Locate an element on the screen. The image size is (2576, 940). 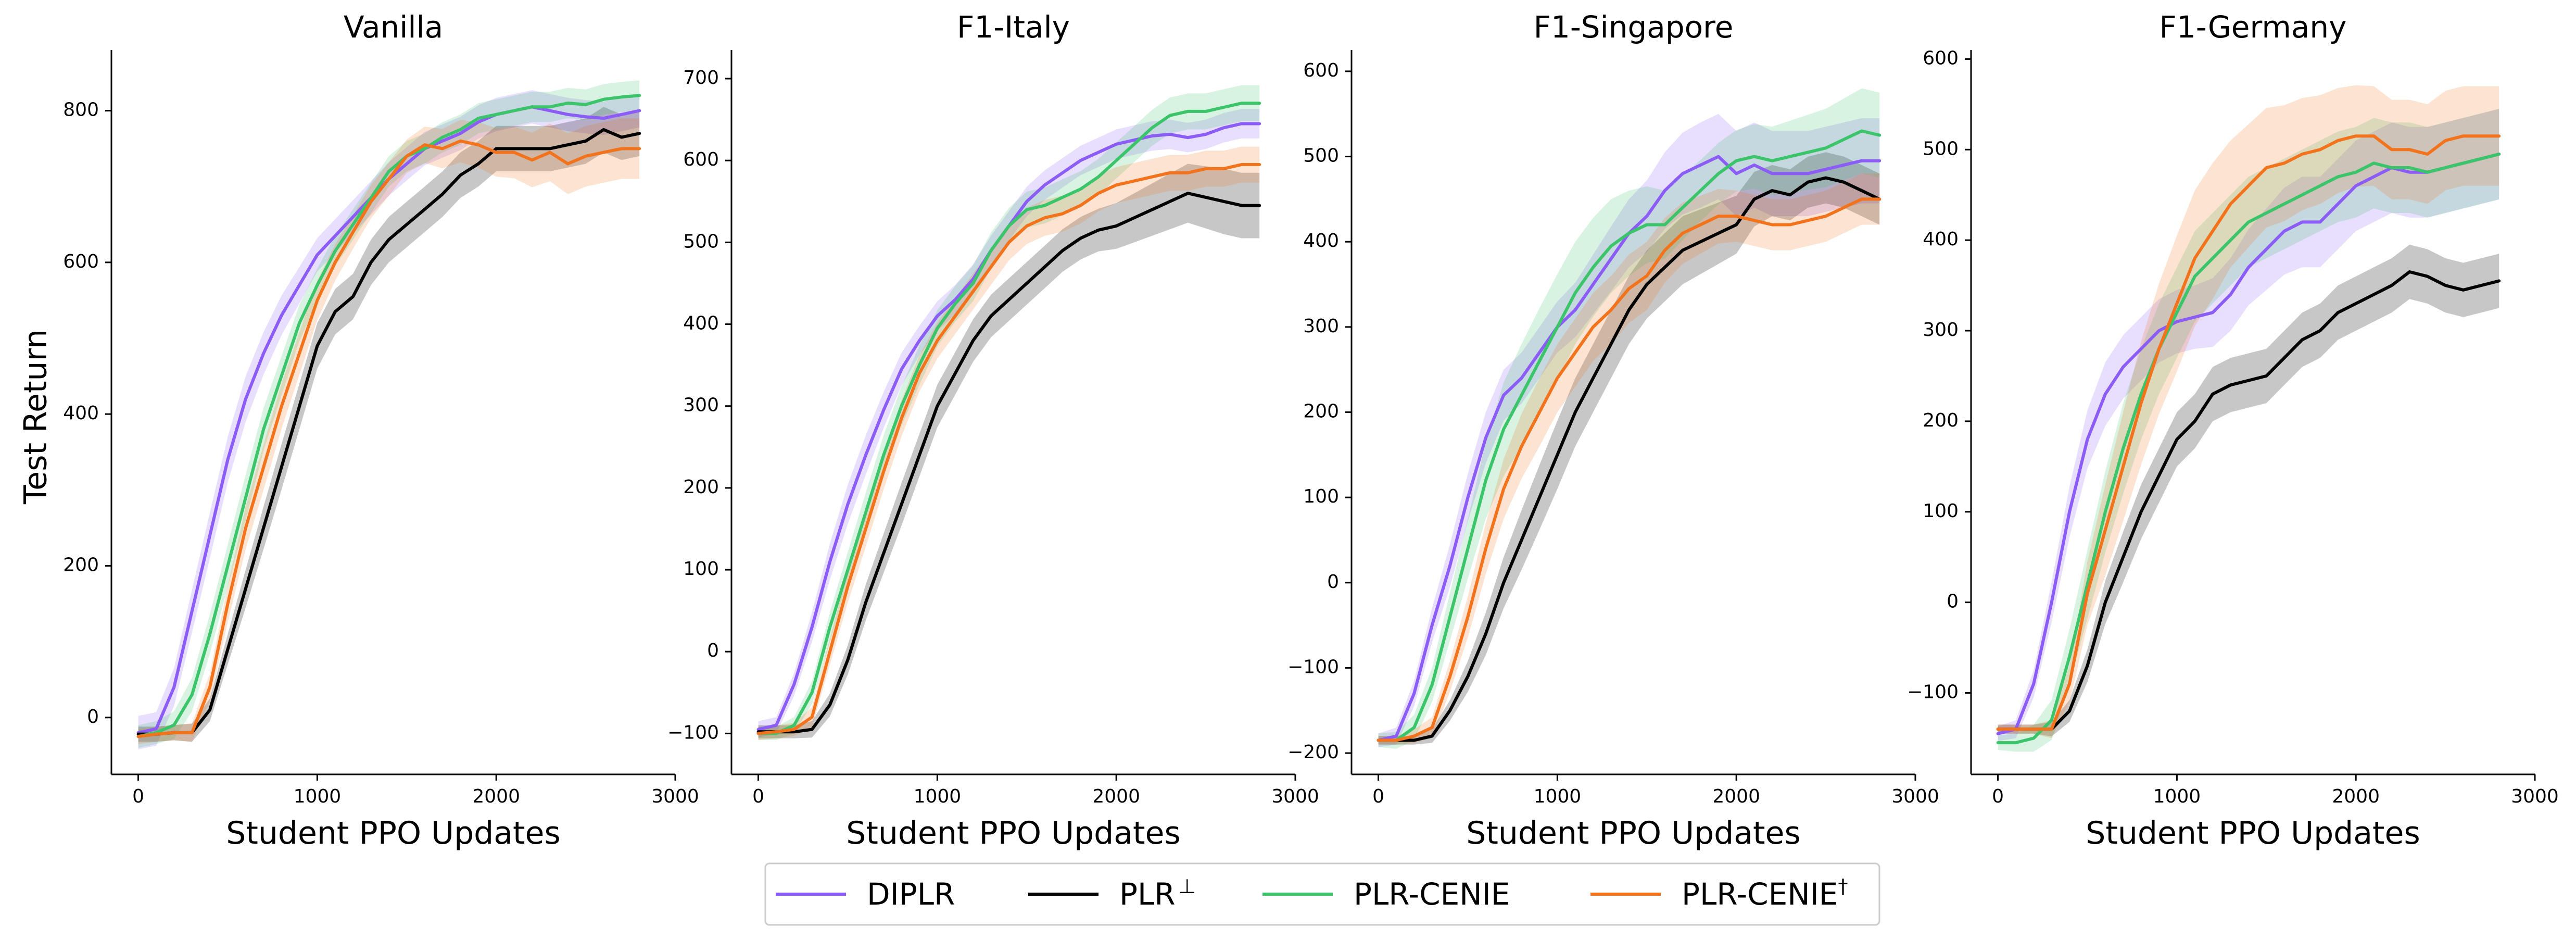
legend: DIPLR PLR ⊥ PLR-CENIE PLR-CENIE† is located at coordinates (1322, 894).